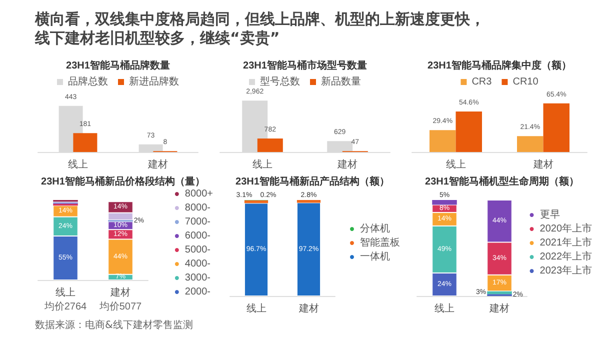  Describe the element at coordinates (525, 82) in the screenshot. I see `legend-label: CR10` at that location.